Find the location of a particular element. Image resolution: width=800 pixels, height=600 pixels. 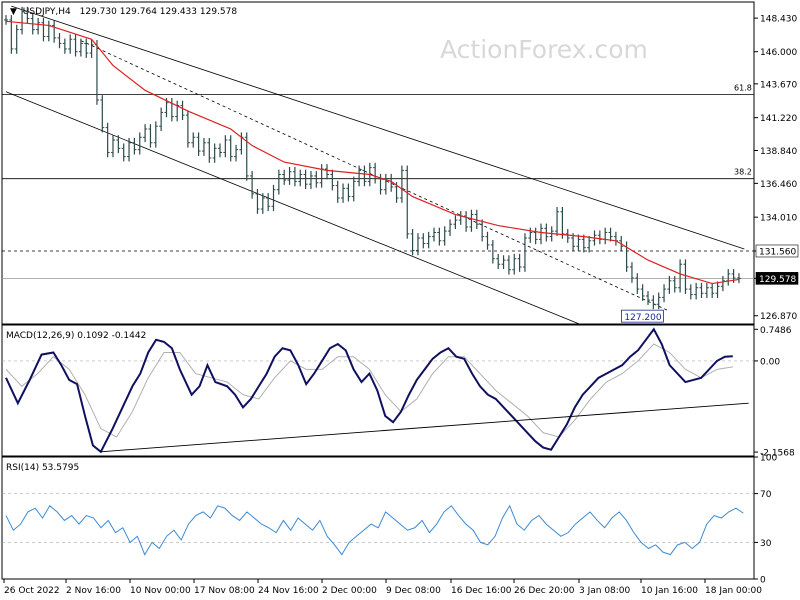

x-tick-label: 16 Dec 16:00 is located at coordinates (481, 591).